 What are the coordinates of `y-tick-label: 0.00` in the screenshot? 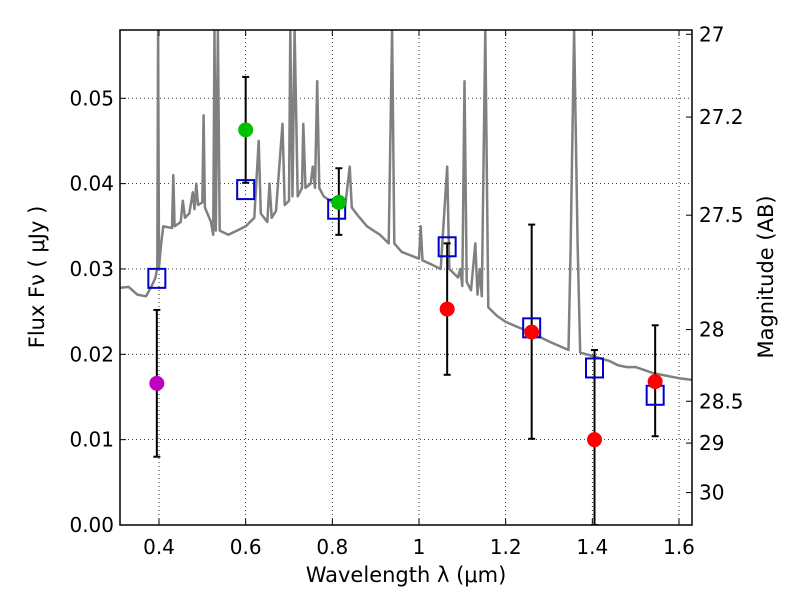 It's located at (91, 525).